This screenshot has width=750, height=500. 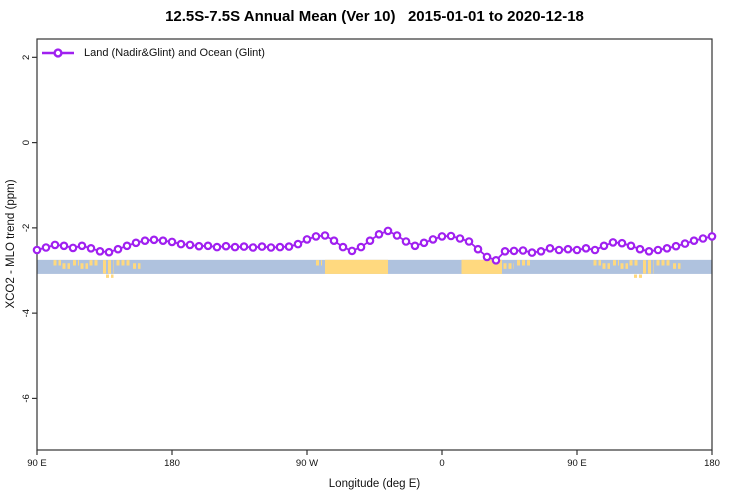 I want to click on data-line, so click(x=374, y=245).